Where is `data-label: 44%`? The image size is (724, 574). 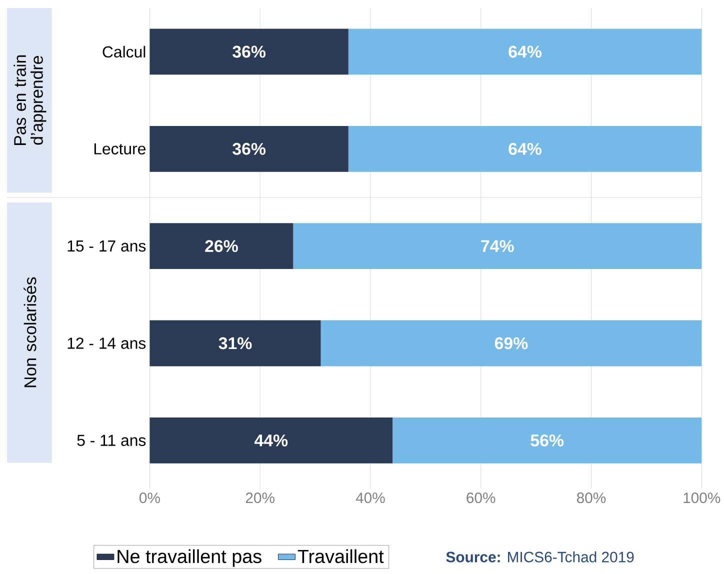 data-label: 44% is located at coordinates (271, 440).